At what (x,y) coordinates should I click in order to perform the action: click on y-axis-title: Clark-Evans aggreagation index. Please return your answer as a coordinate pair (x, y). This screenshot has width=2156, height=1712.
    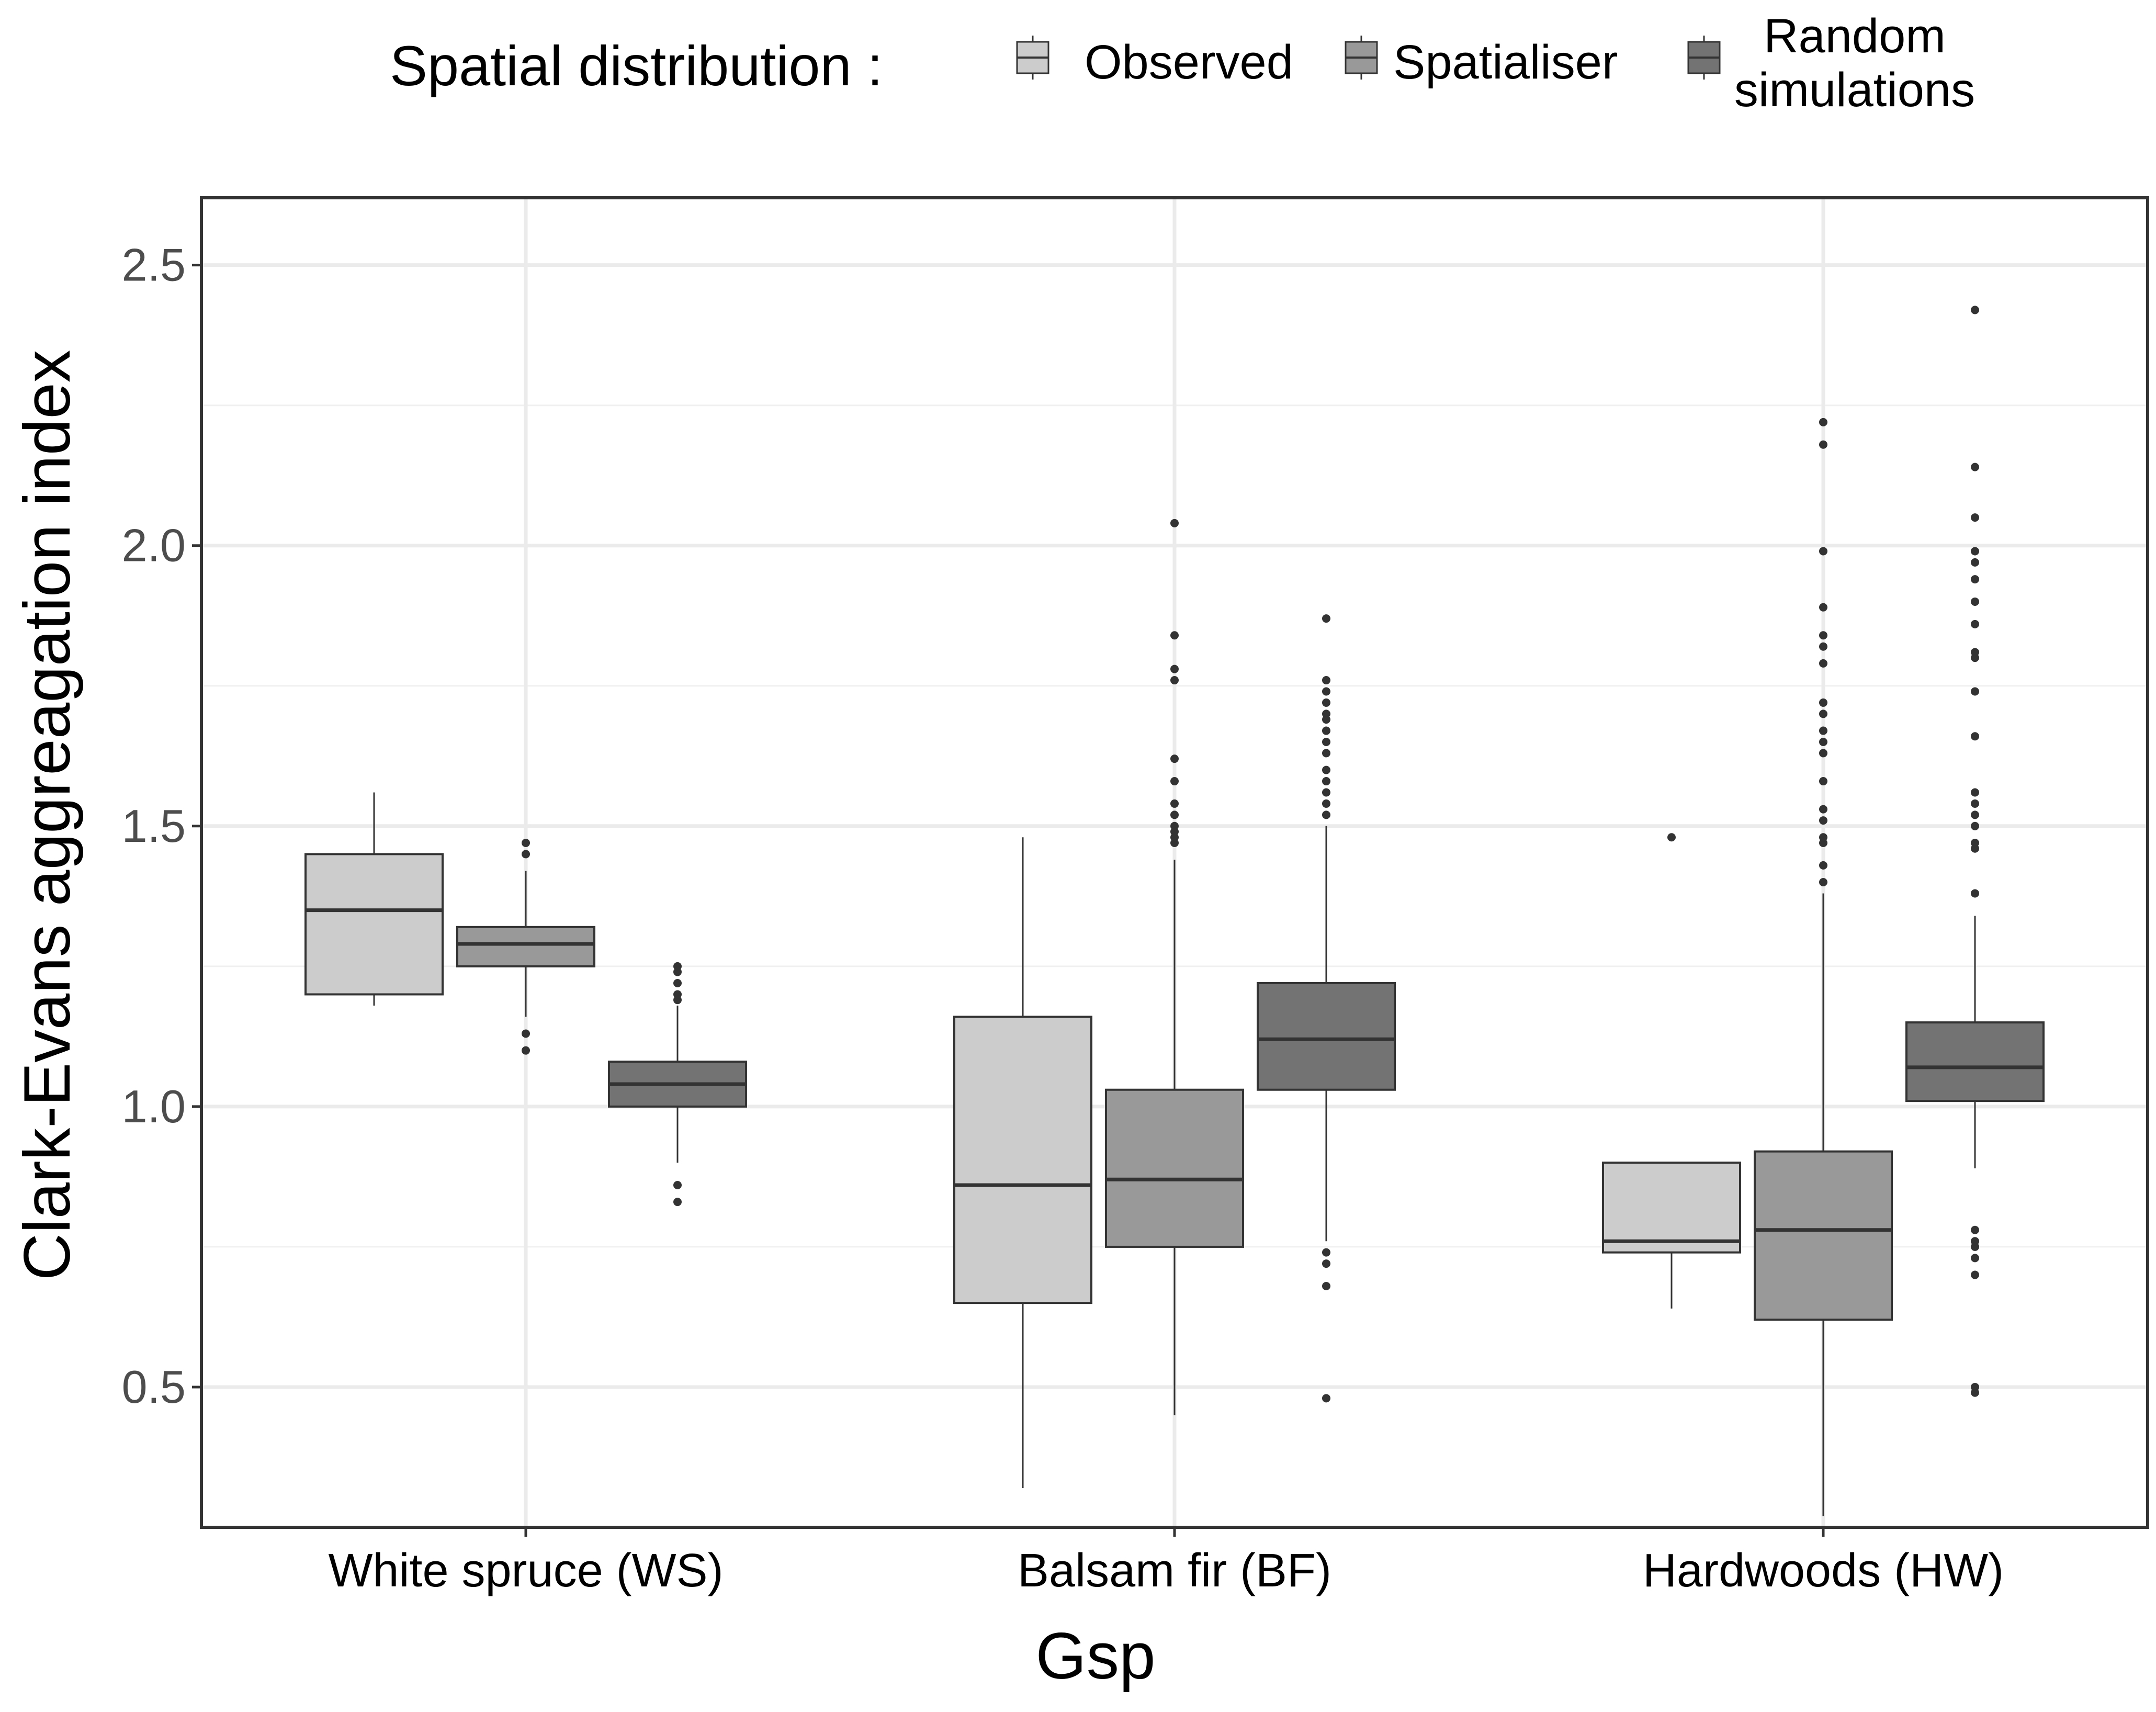
    Looking at the image, I should click on (47, 815).